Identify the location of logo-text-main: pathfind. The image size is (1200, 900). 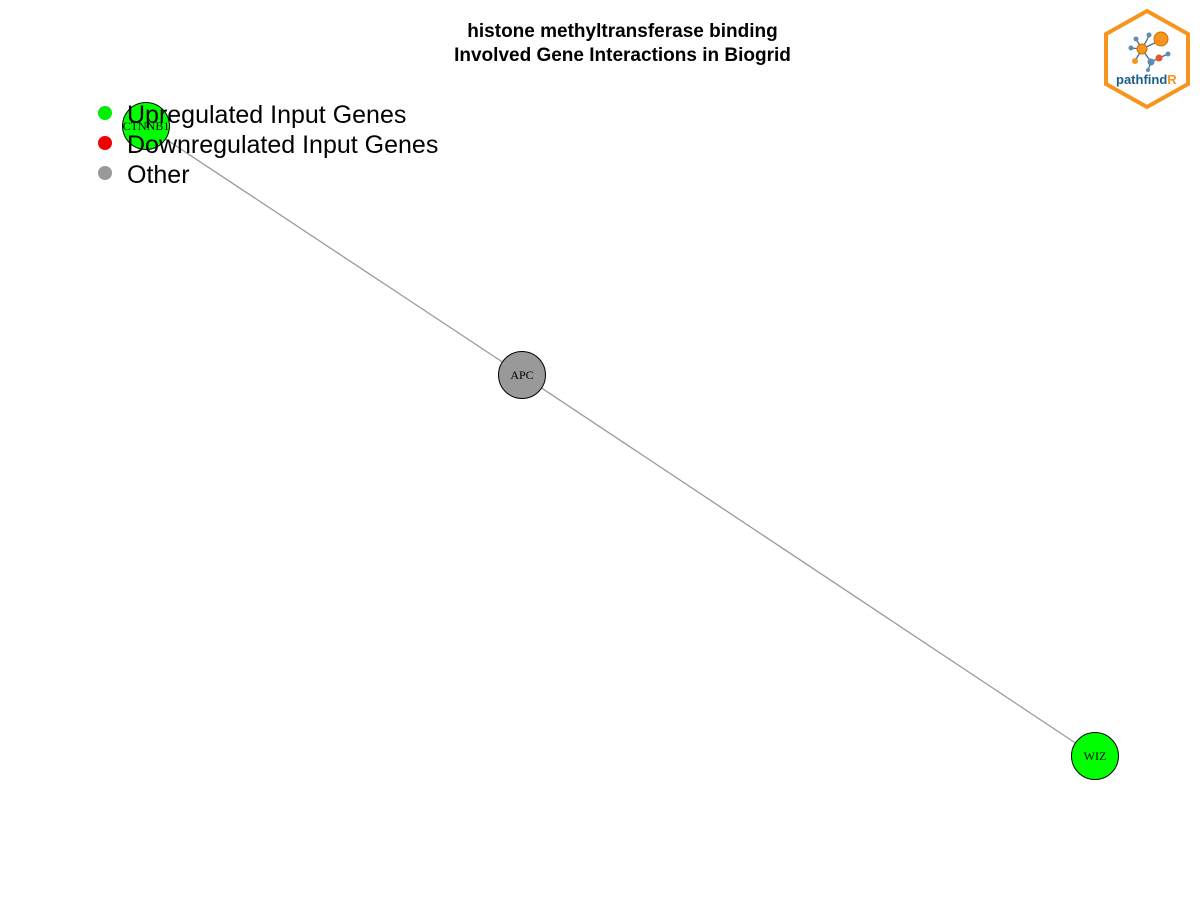
(1141, 79).